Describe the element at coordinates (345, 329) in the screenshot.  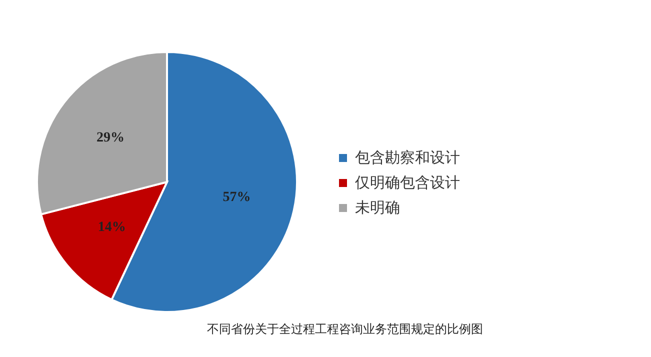
I see `text: 不同省份关于全过程工程咨询业务范围规定的比例图` at that location.